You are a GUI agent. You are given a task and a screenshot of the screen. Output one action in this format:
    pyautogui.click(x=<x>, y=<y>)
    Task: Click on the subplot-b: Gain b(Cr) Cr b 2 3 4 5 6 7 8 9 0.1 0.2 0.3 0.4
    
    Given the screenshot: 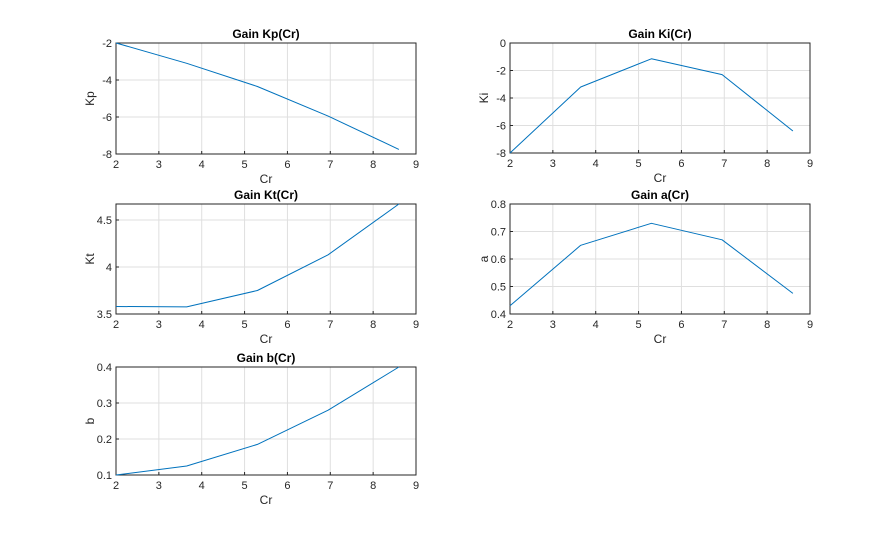 What is the action you would take?
    pyautogui.click(x=251, y=429)
    